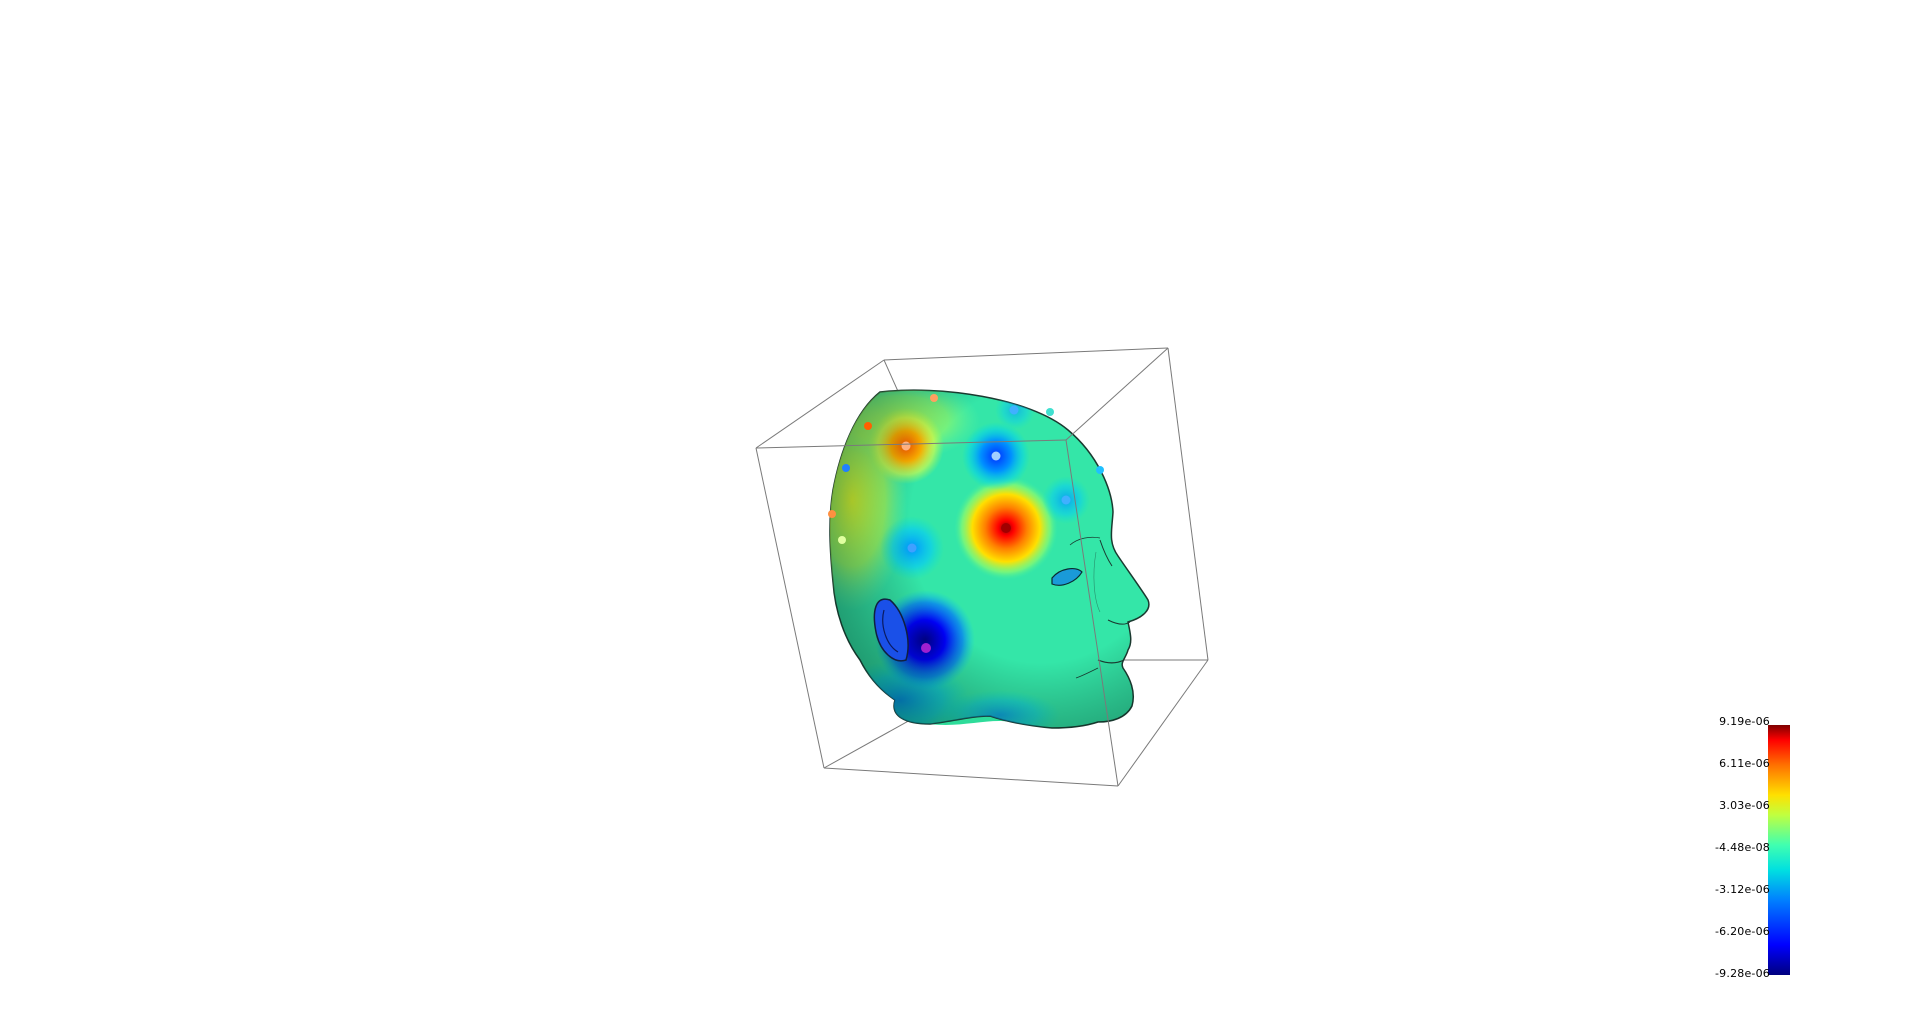  I want to click on colorbar-tick: -3.12e-06, so click(1742, 889).